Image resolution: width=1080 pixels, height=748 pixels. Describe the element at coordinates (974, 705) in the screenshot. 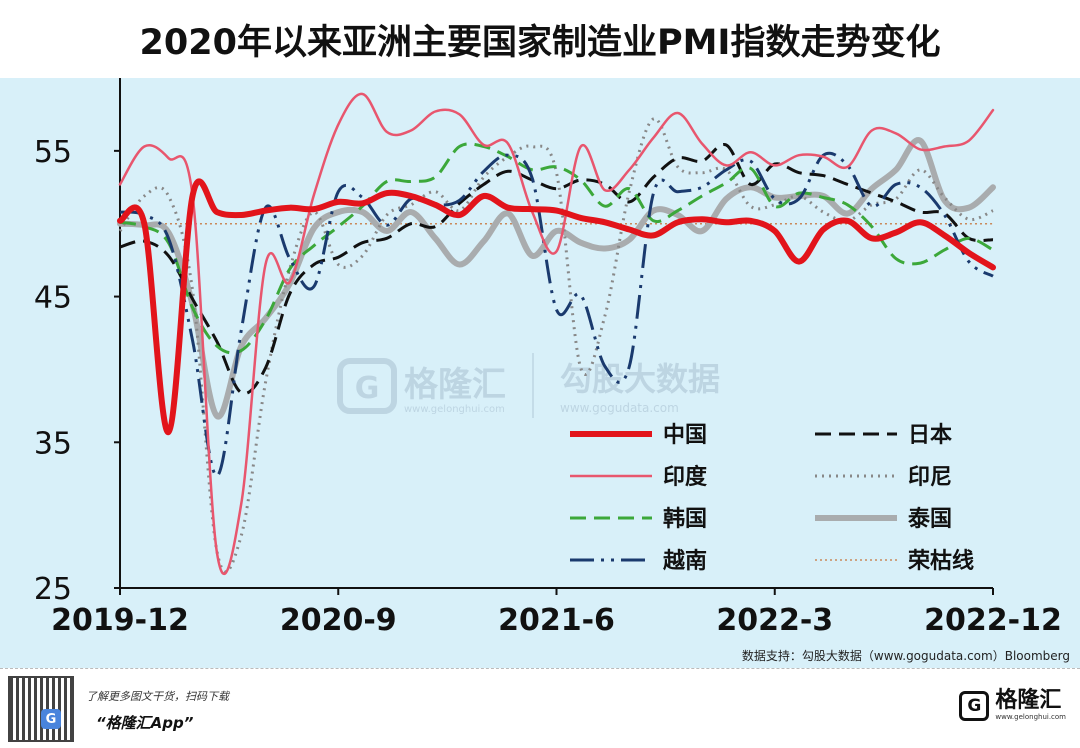

I see `logo-icon: G` at that location.